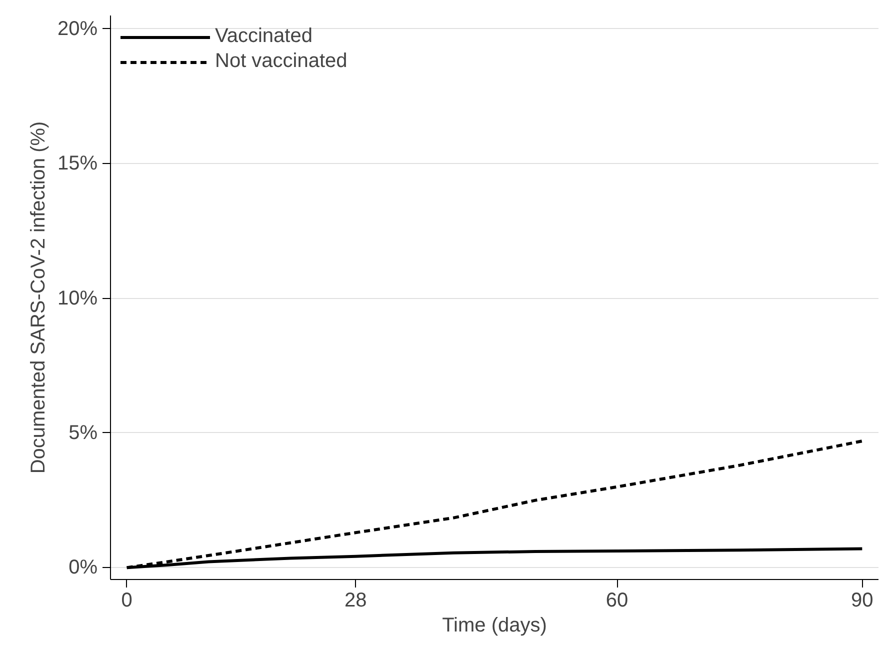 This screenshot has height=649, width=893. What do you see at coordinates (862, 601) in the screenshot?
I see `x-tick-label: 90` at bounding box center [862, 601].